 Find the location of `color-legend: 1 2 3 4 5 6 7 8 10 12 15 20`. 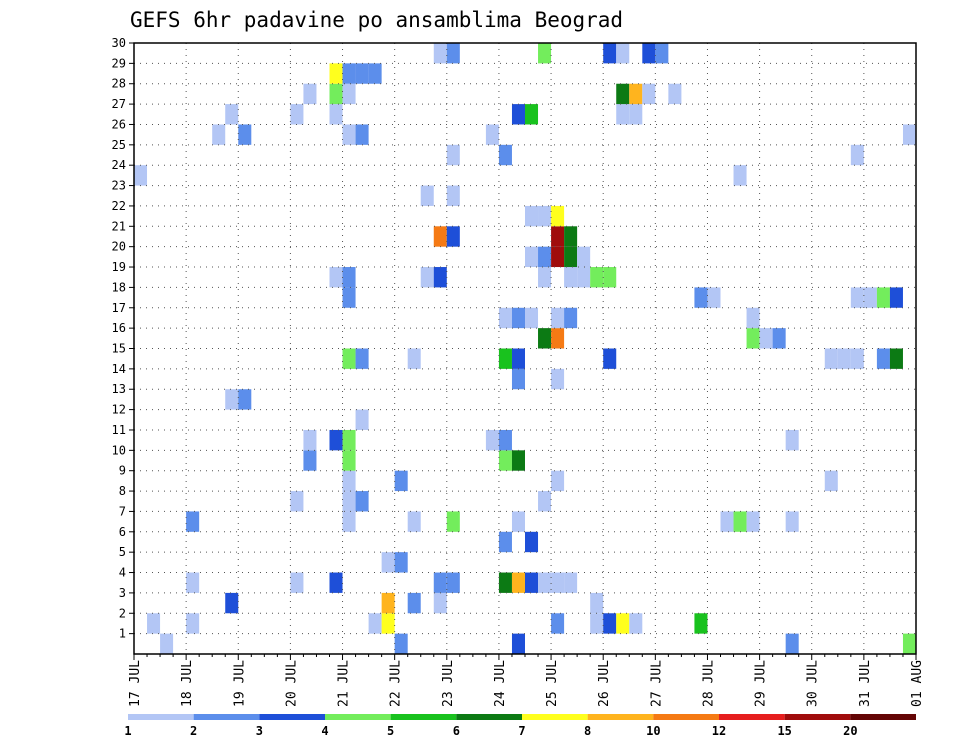

color-legend: 1 2 3 4 5 6 7 8 10 12 15 20 is located at coordinates (520, 726).